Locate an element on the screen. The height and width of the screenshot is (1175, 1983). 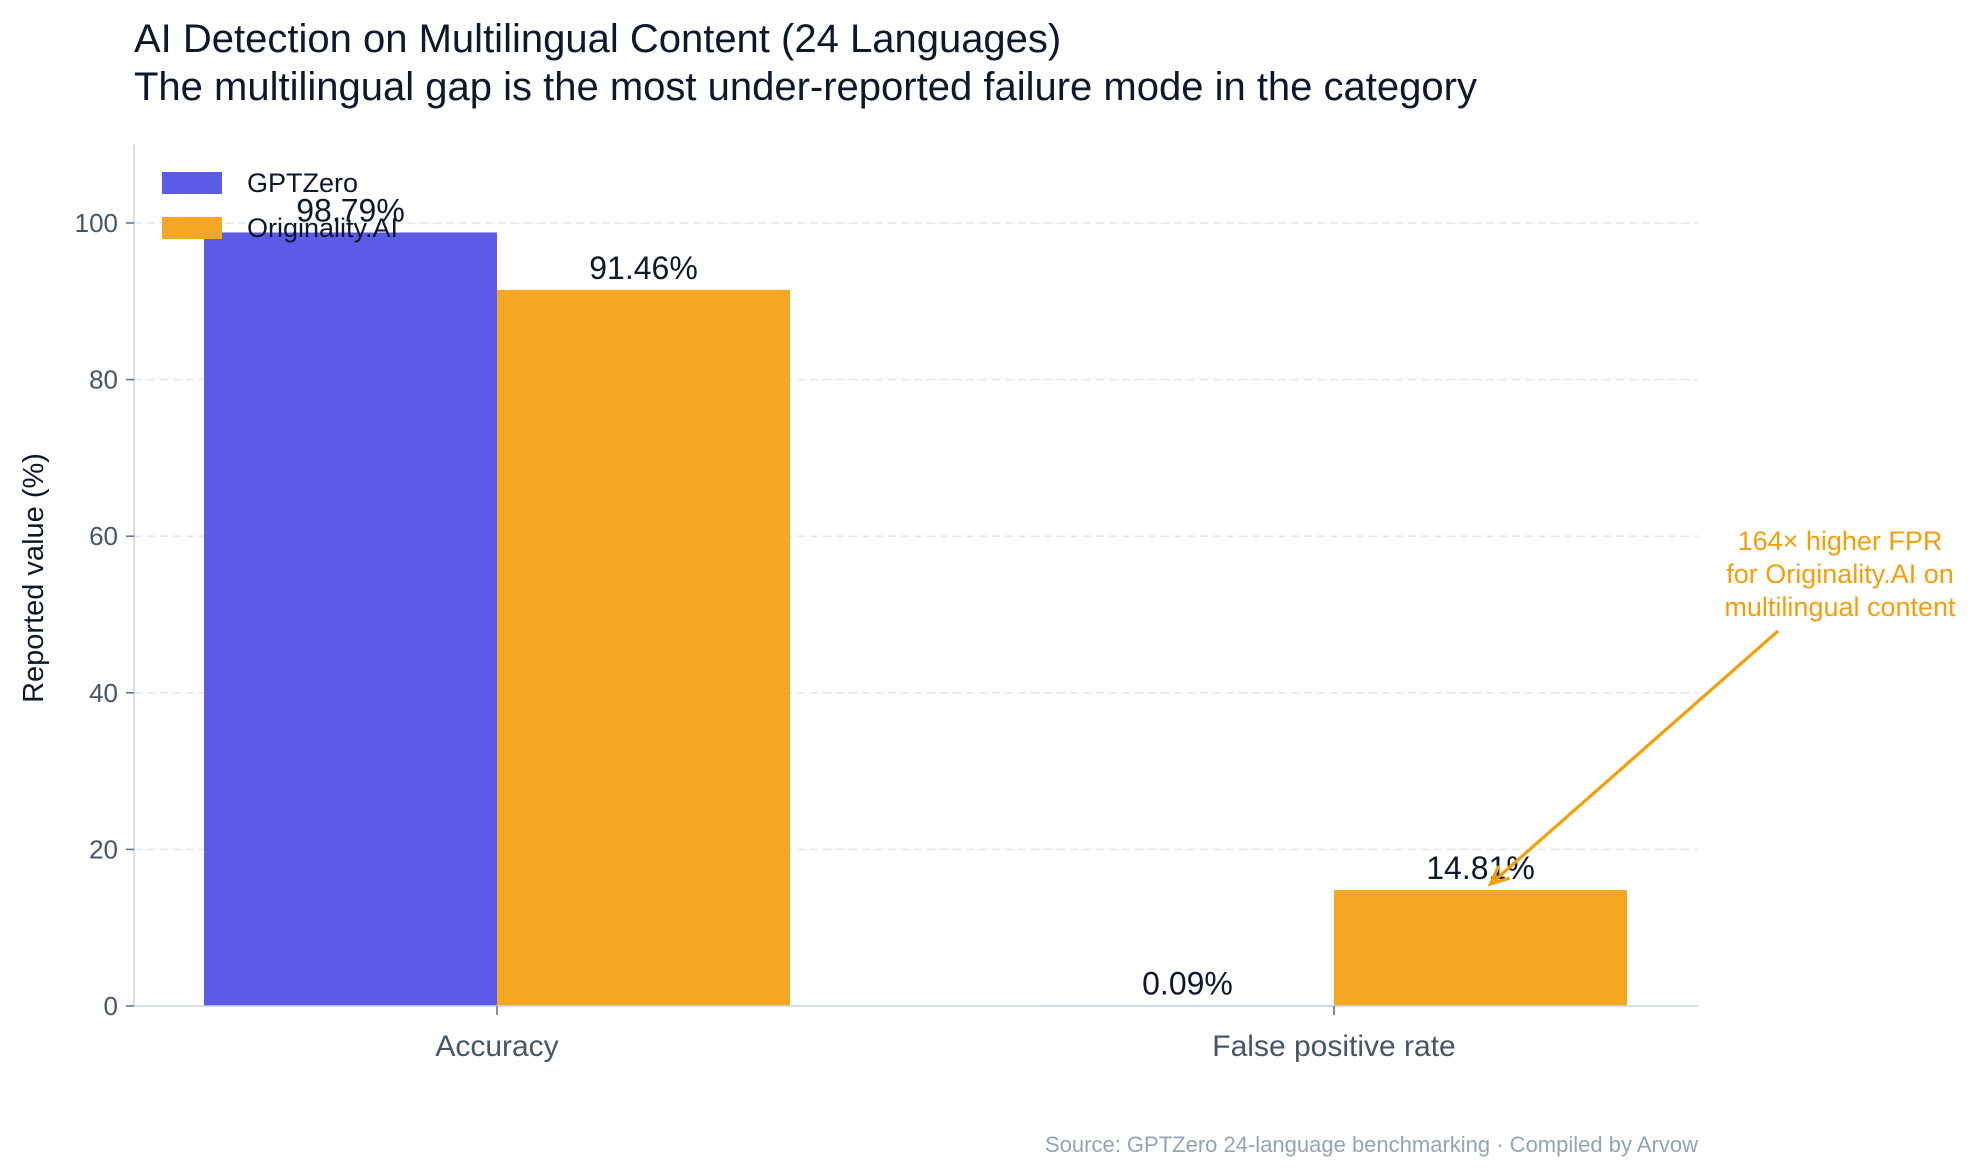
y-tick-labels: 0 20 40 60 80 100 is located at coordinates (104, 614).